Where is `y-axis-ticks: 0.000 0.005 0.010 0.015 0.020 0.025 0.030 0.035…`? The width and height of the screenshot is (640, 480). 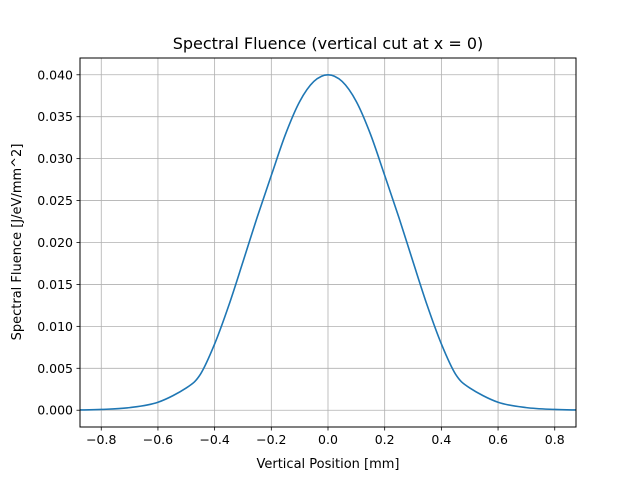
y-axis-ticks: 0.000 0.005 0.010 0.015 0.020 0.025 0.030 0.035… is located at coordinates (58, 242).